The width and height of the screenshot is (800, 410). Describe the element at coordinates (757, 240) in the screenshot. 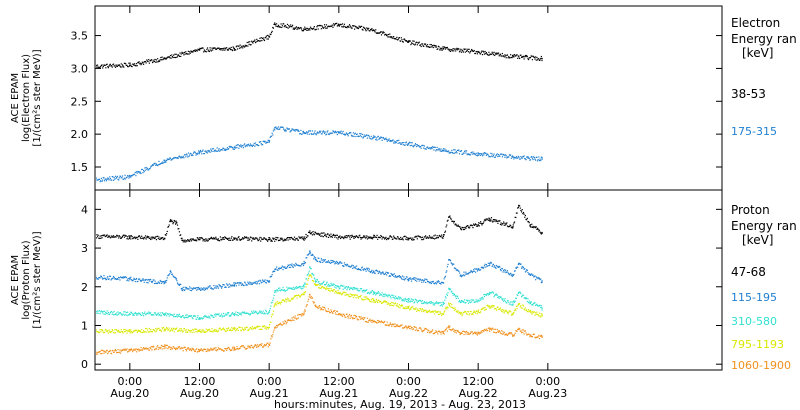

I see `legend-title-line: [keV]` at that location.